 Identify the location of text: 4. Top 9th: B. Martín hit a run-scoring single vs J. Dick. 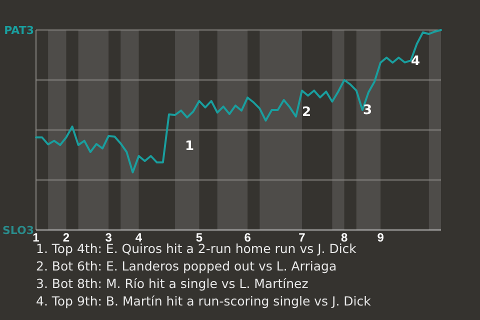
(204, 301).